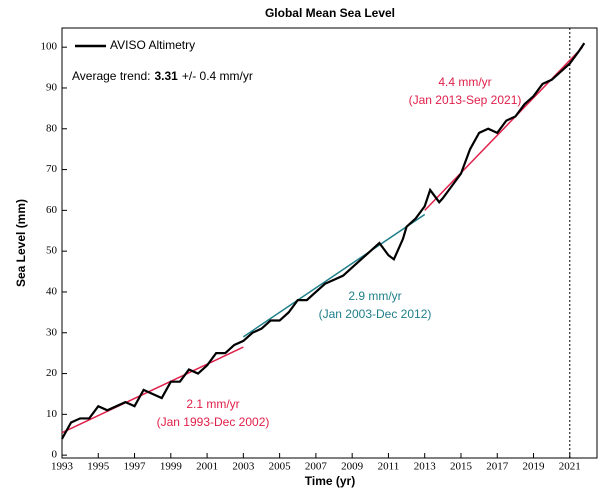 This screenshot has height=490, width=615. I want to click on x-tick-label: 2007, so click(316, 467).